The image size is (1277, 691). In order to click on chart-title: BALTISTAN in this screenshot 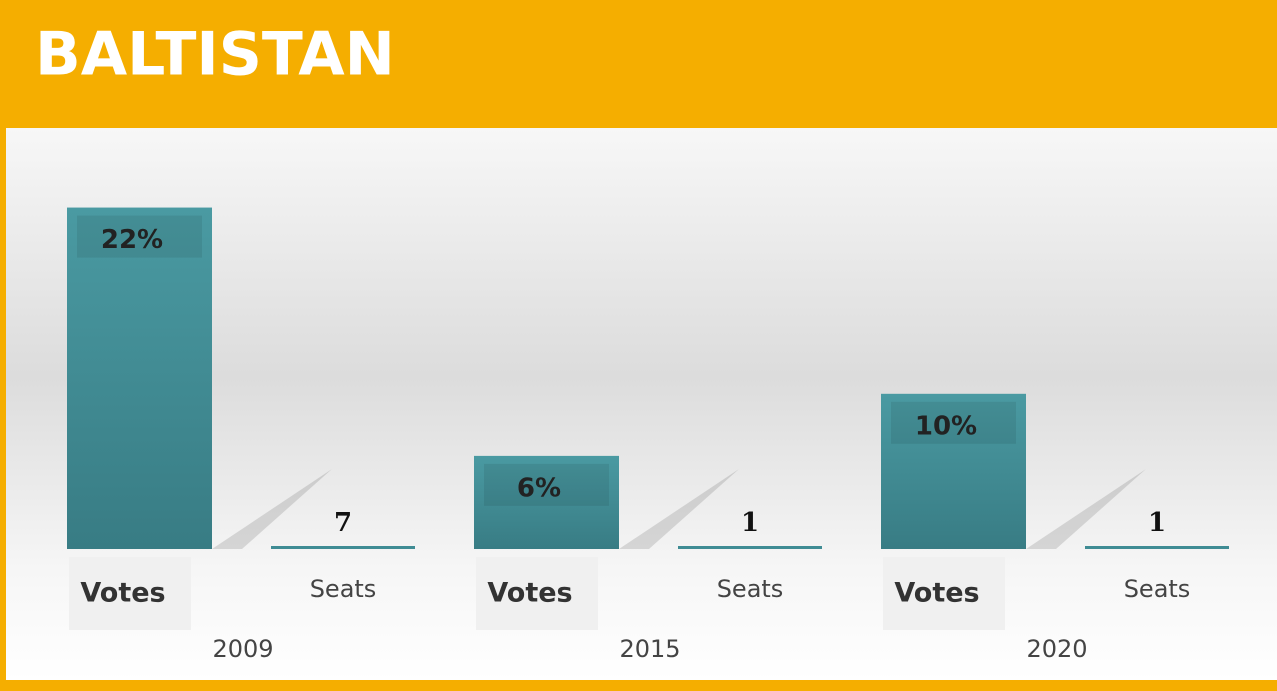, I will do `click(215, 55)`.